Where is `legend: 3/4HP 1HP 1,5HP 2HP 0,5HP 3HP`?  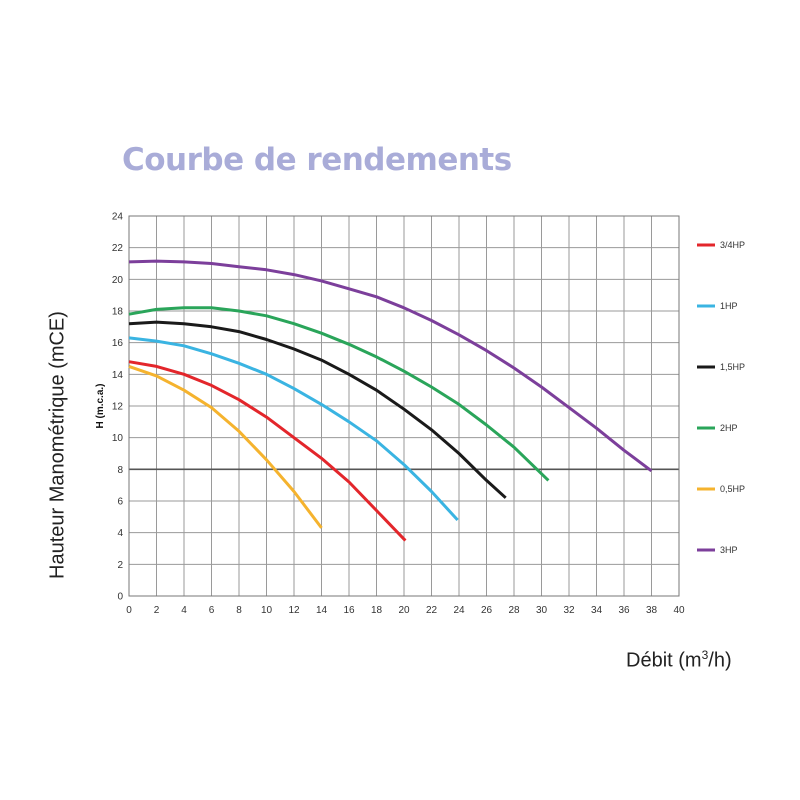 legend: 3/4HP 1HP 1,5HP 2HP 0,5HP 3HP is located at coordinates (721, 397).